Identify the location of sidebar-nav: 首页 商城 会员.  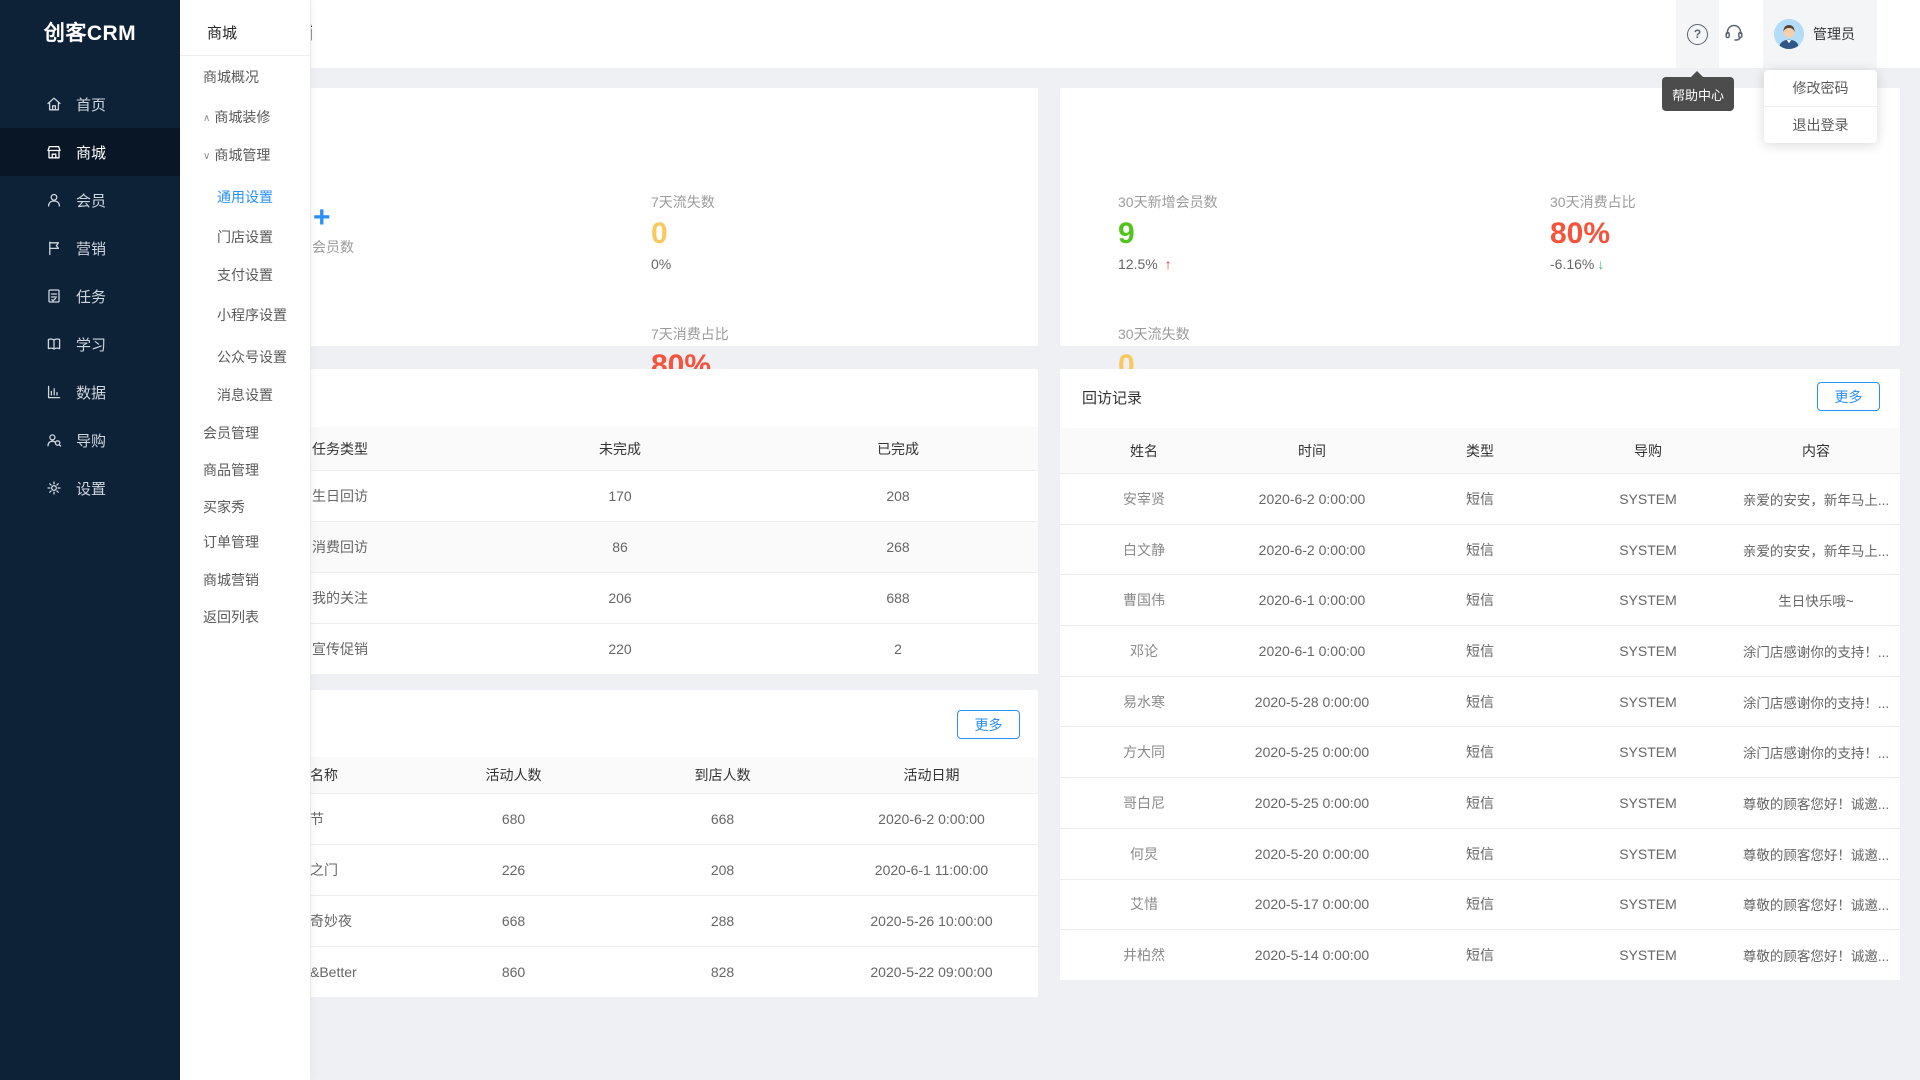
(90, 296).